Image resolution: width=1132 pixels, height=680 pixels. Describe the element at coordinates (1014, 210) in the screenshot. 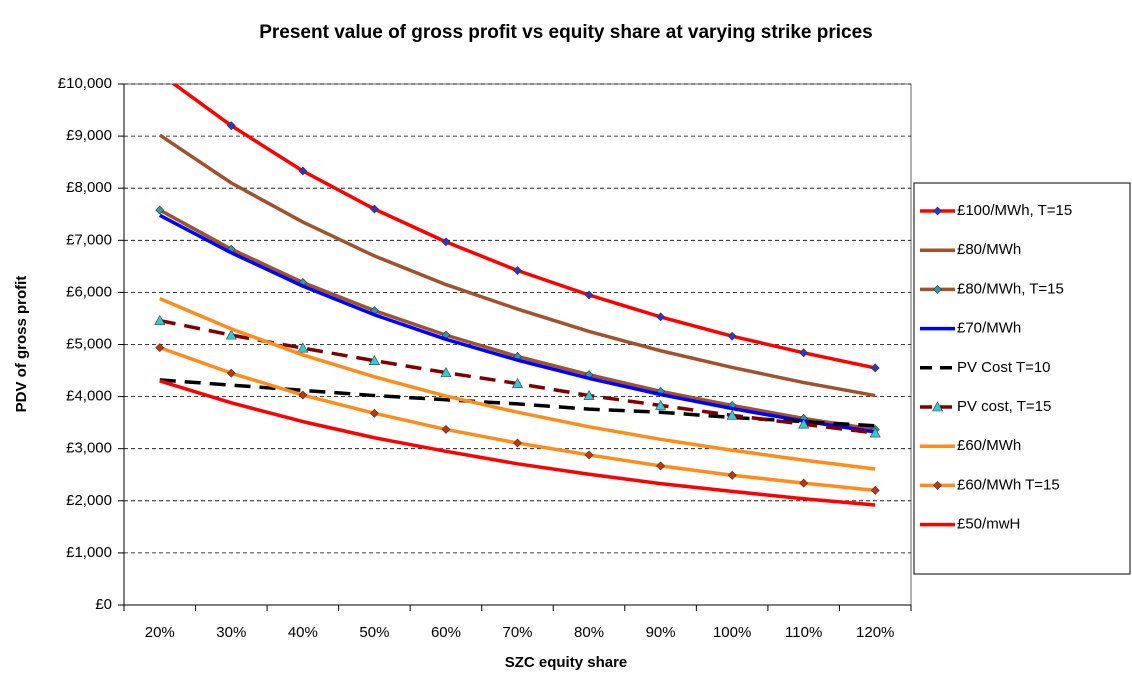

I see `legend-label: £100/MWh, T=15` at that location.